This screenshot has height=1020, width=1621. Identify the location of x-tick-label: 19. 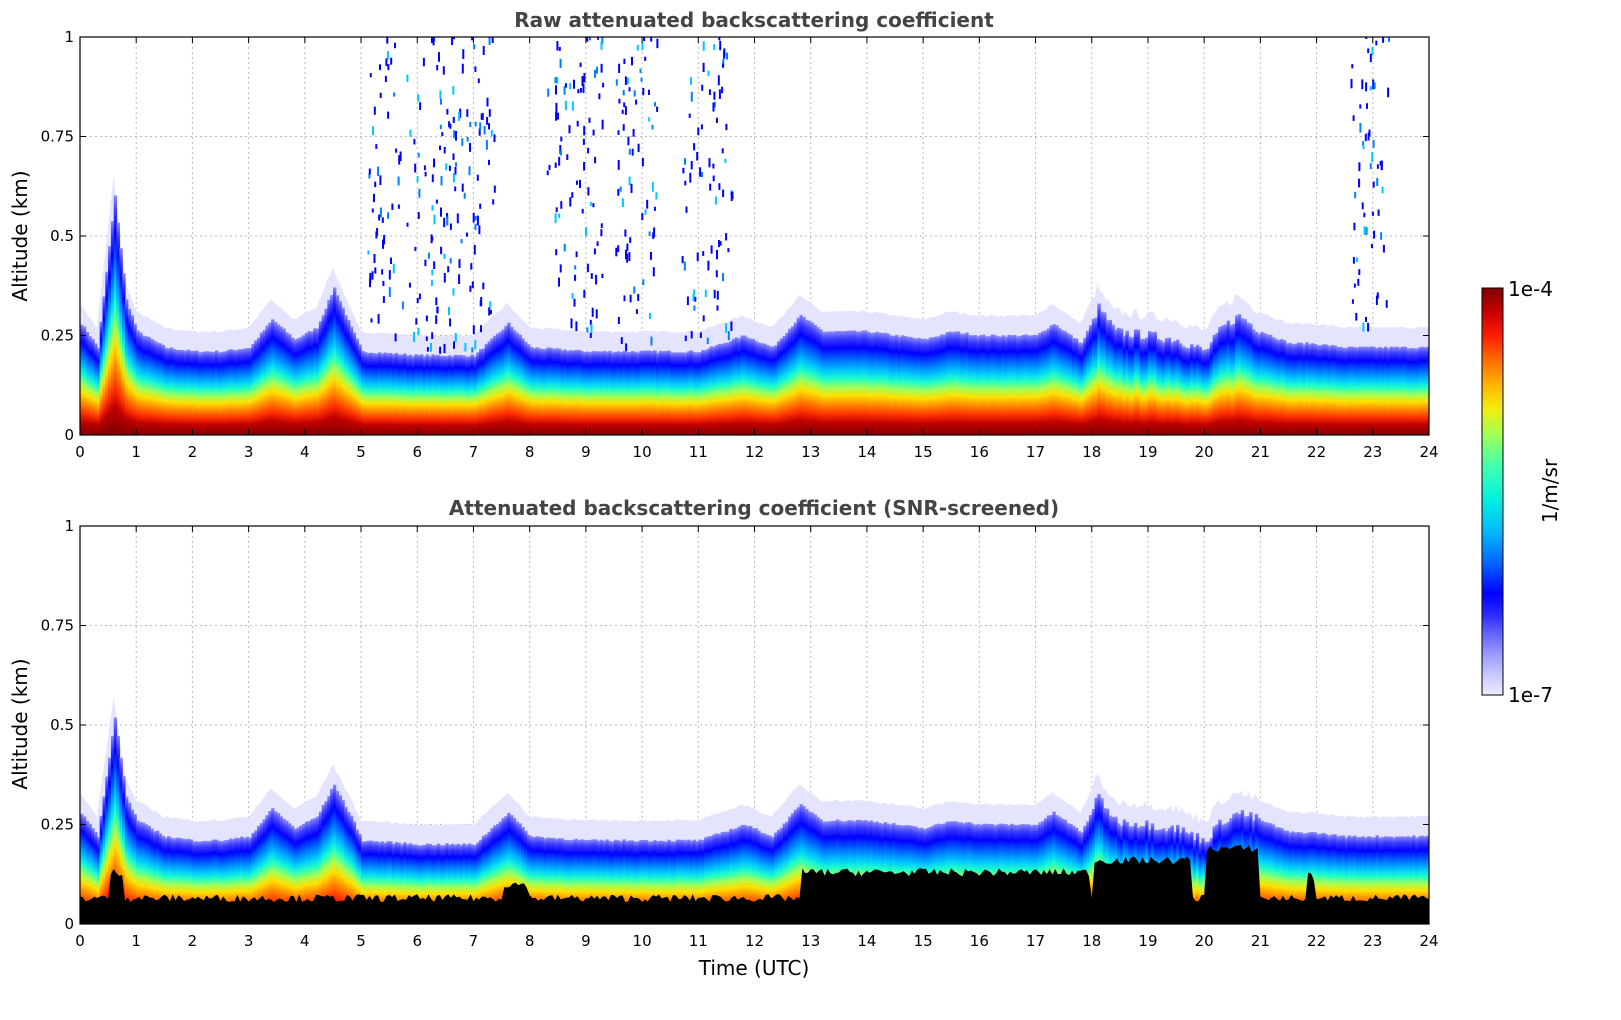
(1147, 452).